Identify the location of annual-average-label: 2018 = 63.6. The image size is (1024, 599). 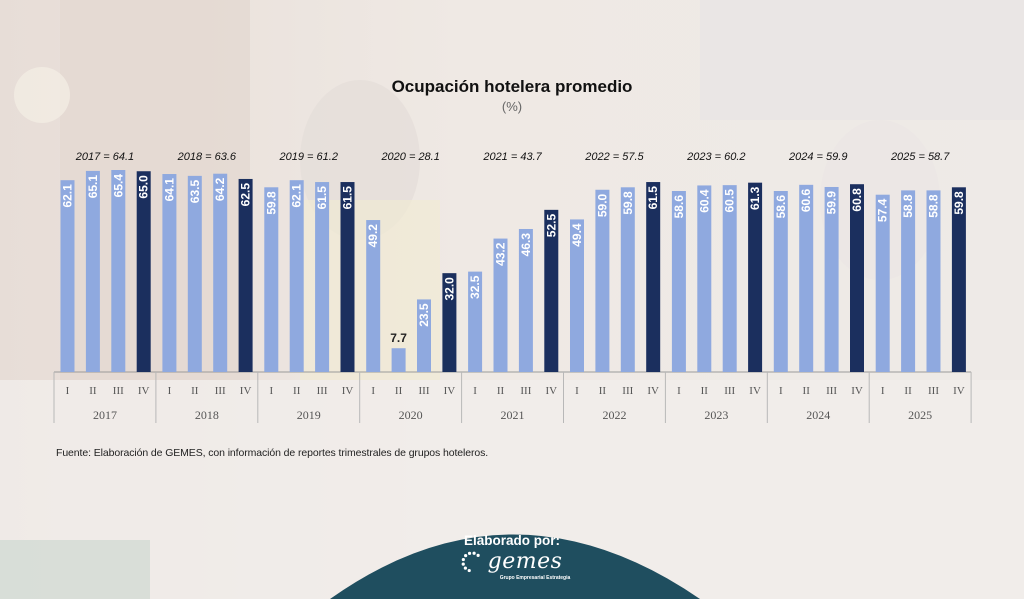
(207, 157).